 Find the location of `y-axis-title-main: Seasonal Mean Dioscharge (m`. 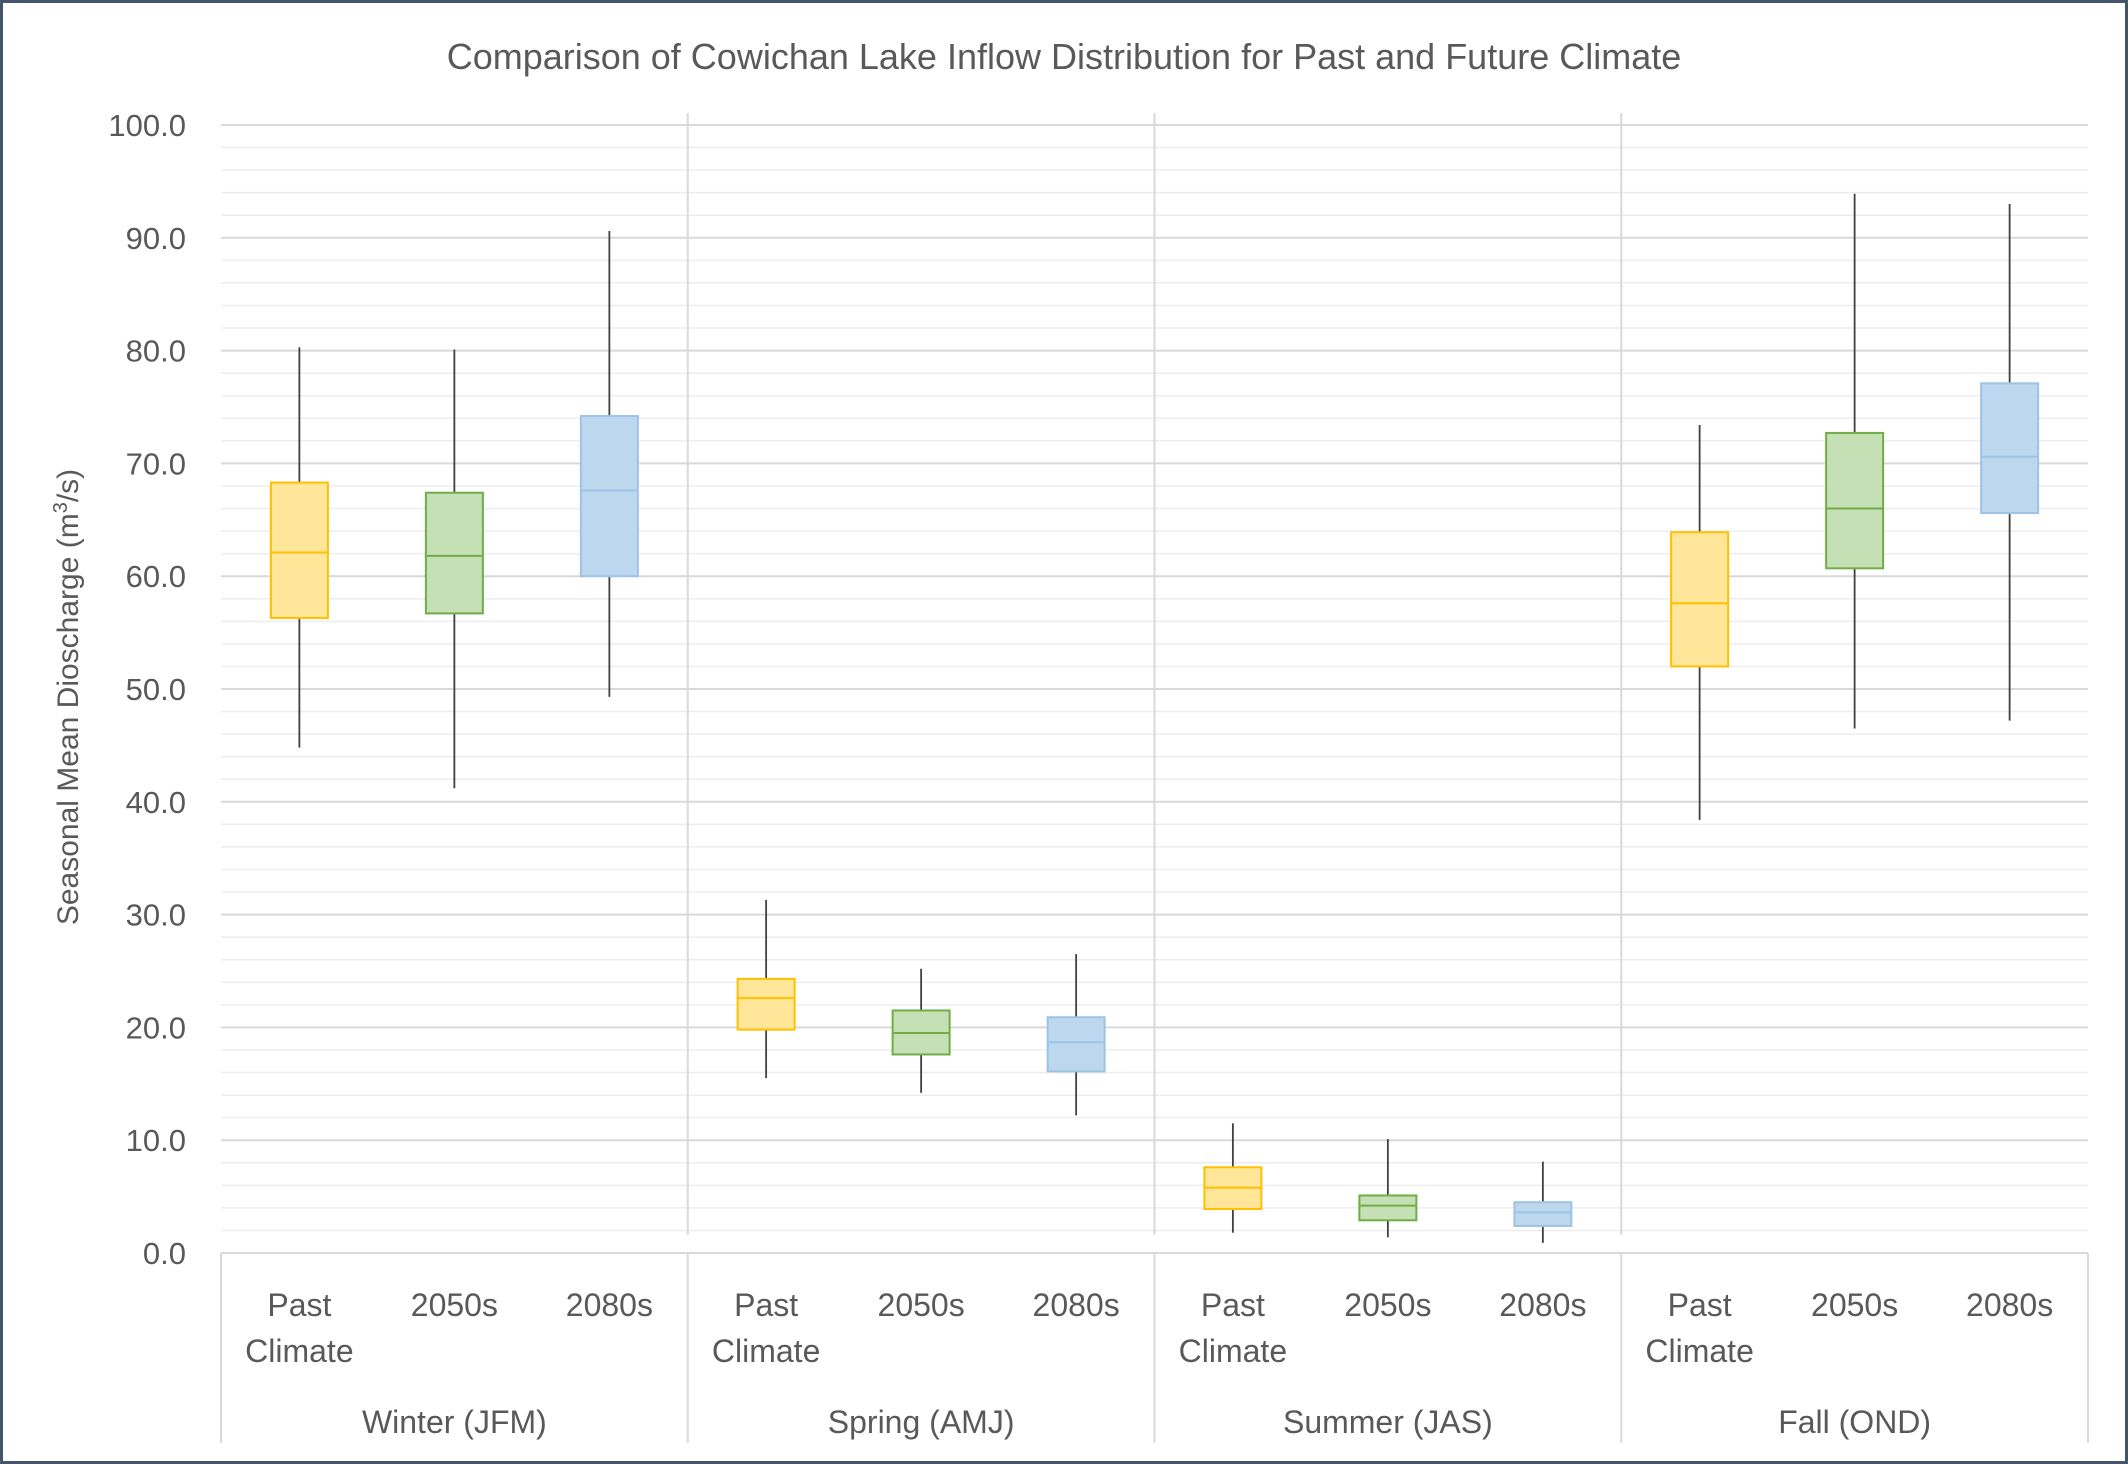

y-axis-title-main: Seasonal Mean Dioscharge (m is located at coordinates (68, 719).